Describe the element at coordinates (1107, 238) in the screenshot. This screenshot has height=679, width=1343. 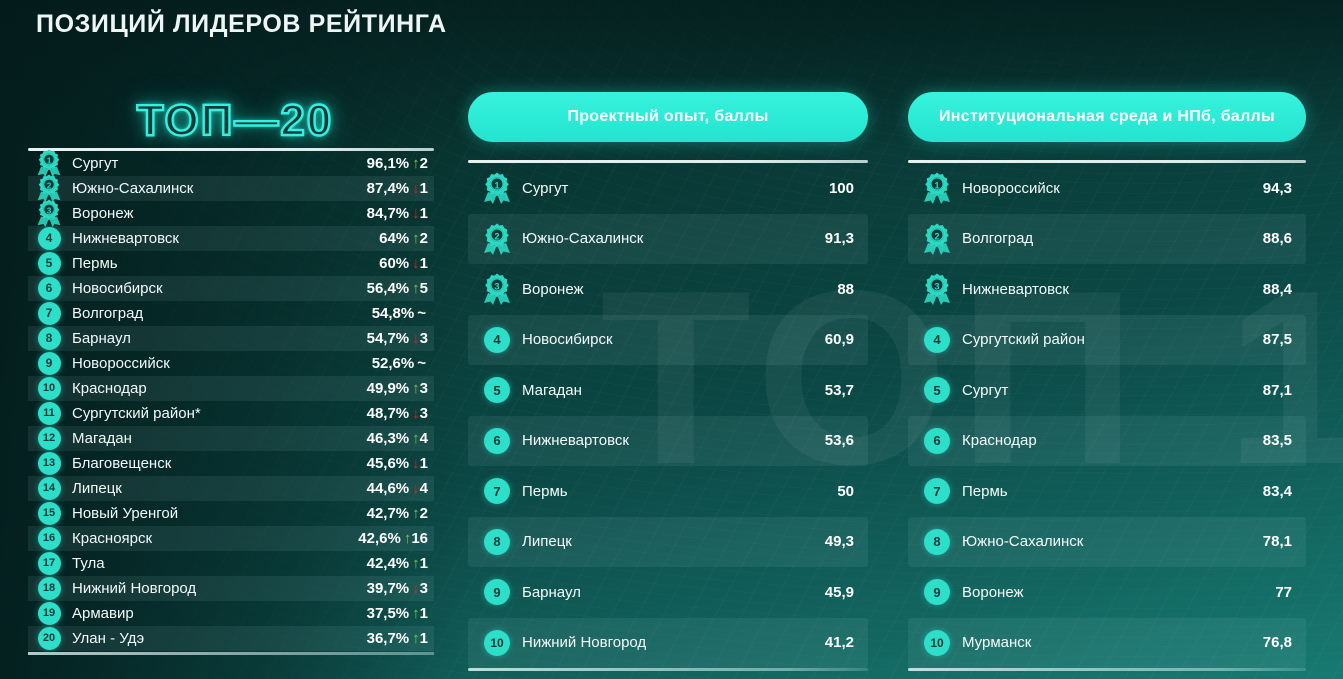
I see `table-row: 2 Волгоград 88,6` at that location.